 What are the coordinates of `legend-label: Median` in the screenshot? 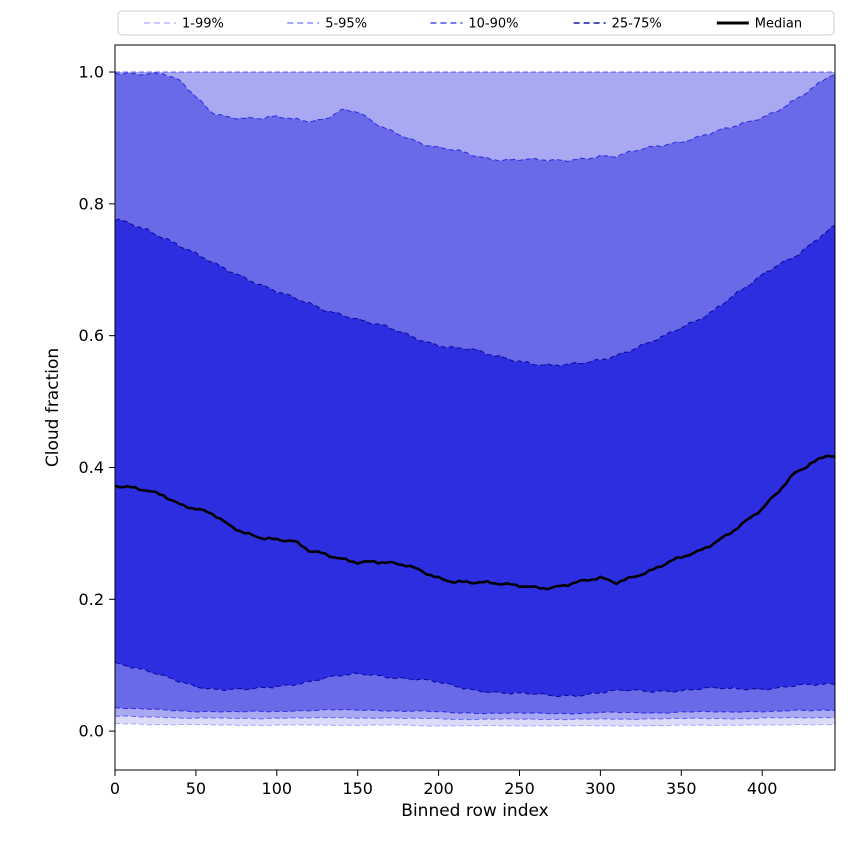 It's located at (778, 24).